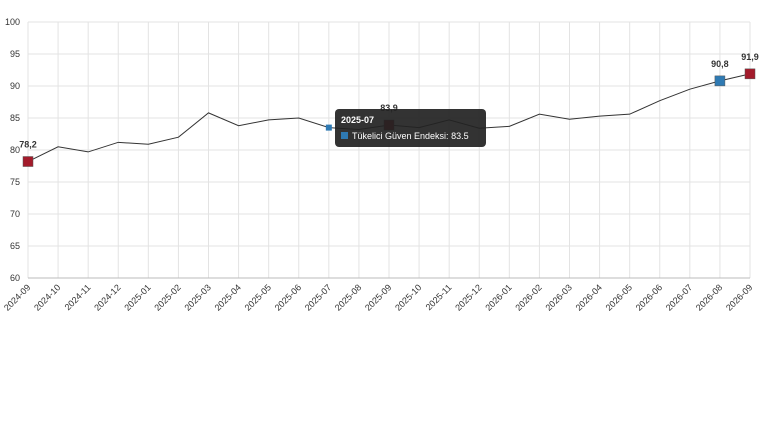  I want to click on x-tick-label: 2025-02, so click(167, 297).